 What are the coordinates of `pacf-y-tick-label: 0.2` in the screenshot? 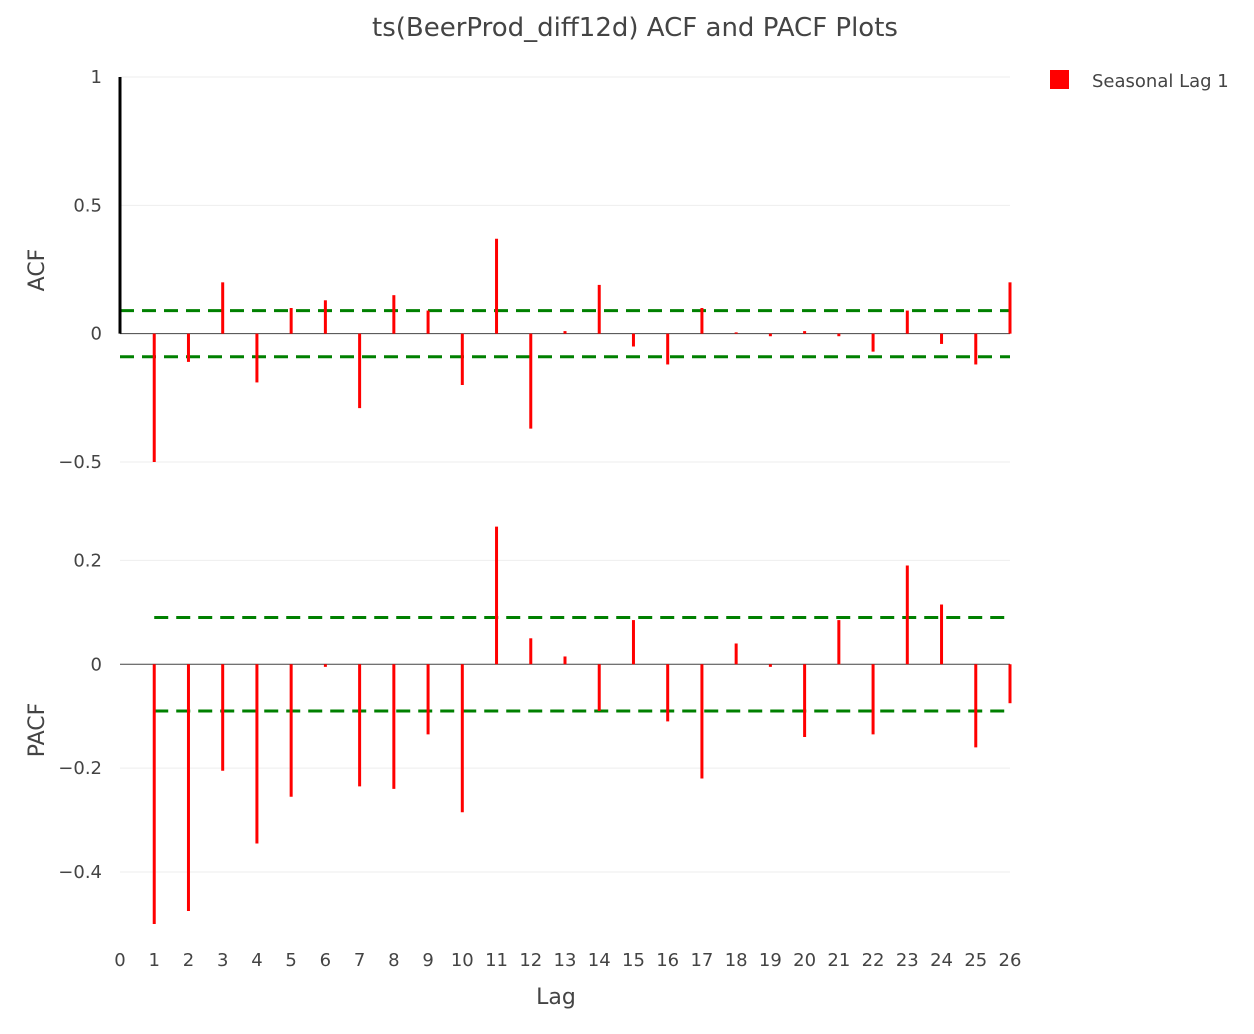 It's located at (87, 560).